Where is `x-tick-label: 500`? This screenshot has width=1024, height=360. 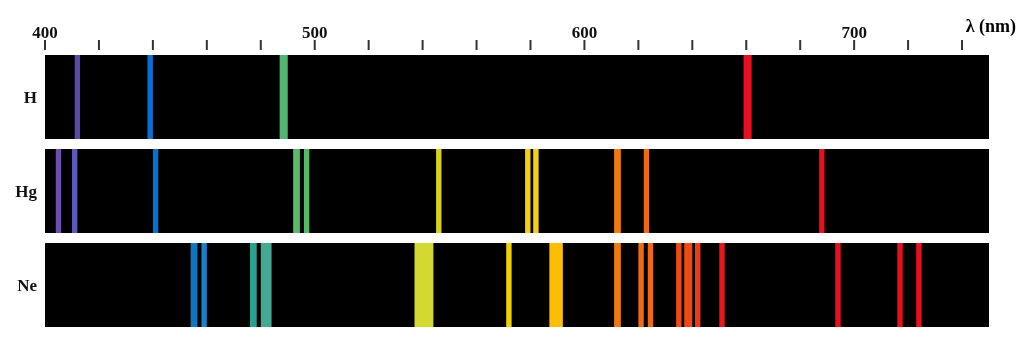 x-tick-label: 500 is located at coordinates (314, 32).